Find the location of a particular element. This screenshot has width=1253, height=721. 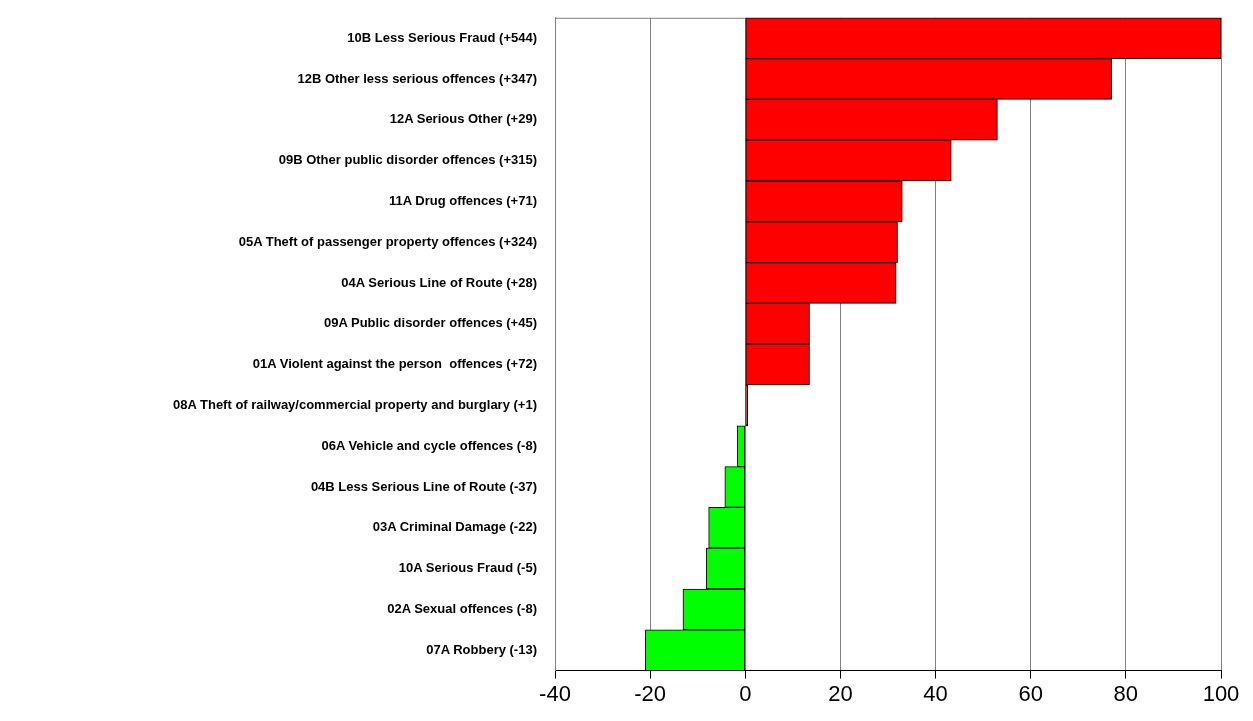

y-tick-label: 01A Violent against the person offences (+72) is located at coordinates (394, 364).